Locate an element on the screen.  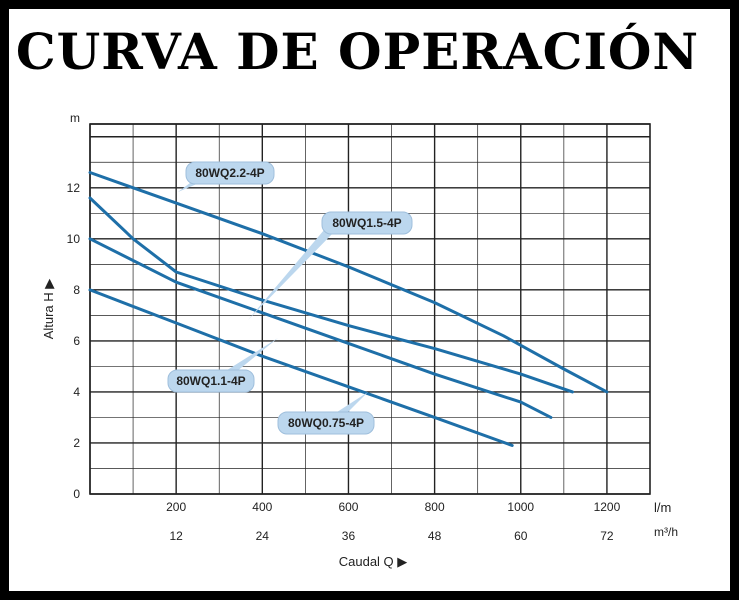
x-tick-label-secondary: 12 is located at coordinates (176, 536).